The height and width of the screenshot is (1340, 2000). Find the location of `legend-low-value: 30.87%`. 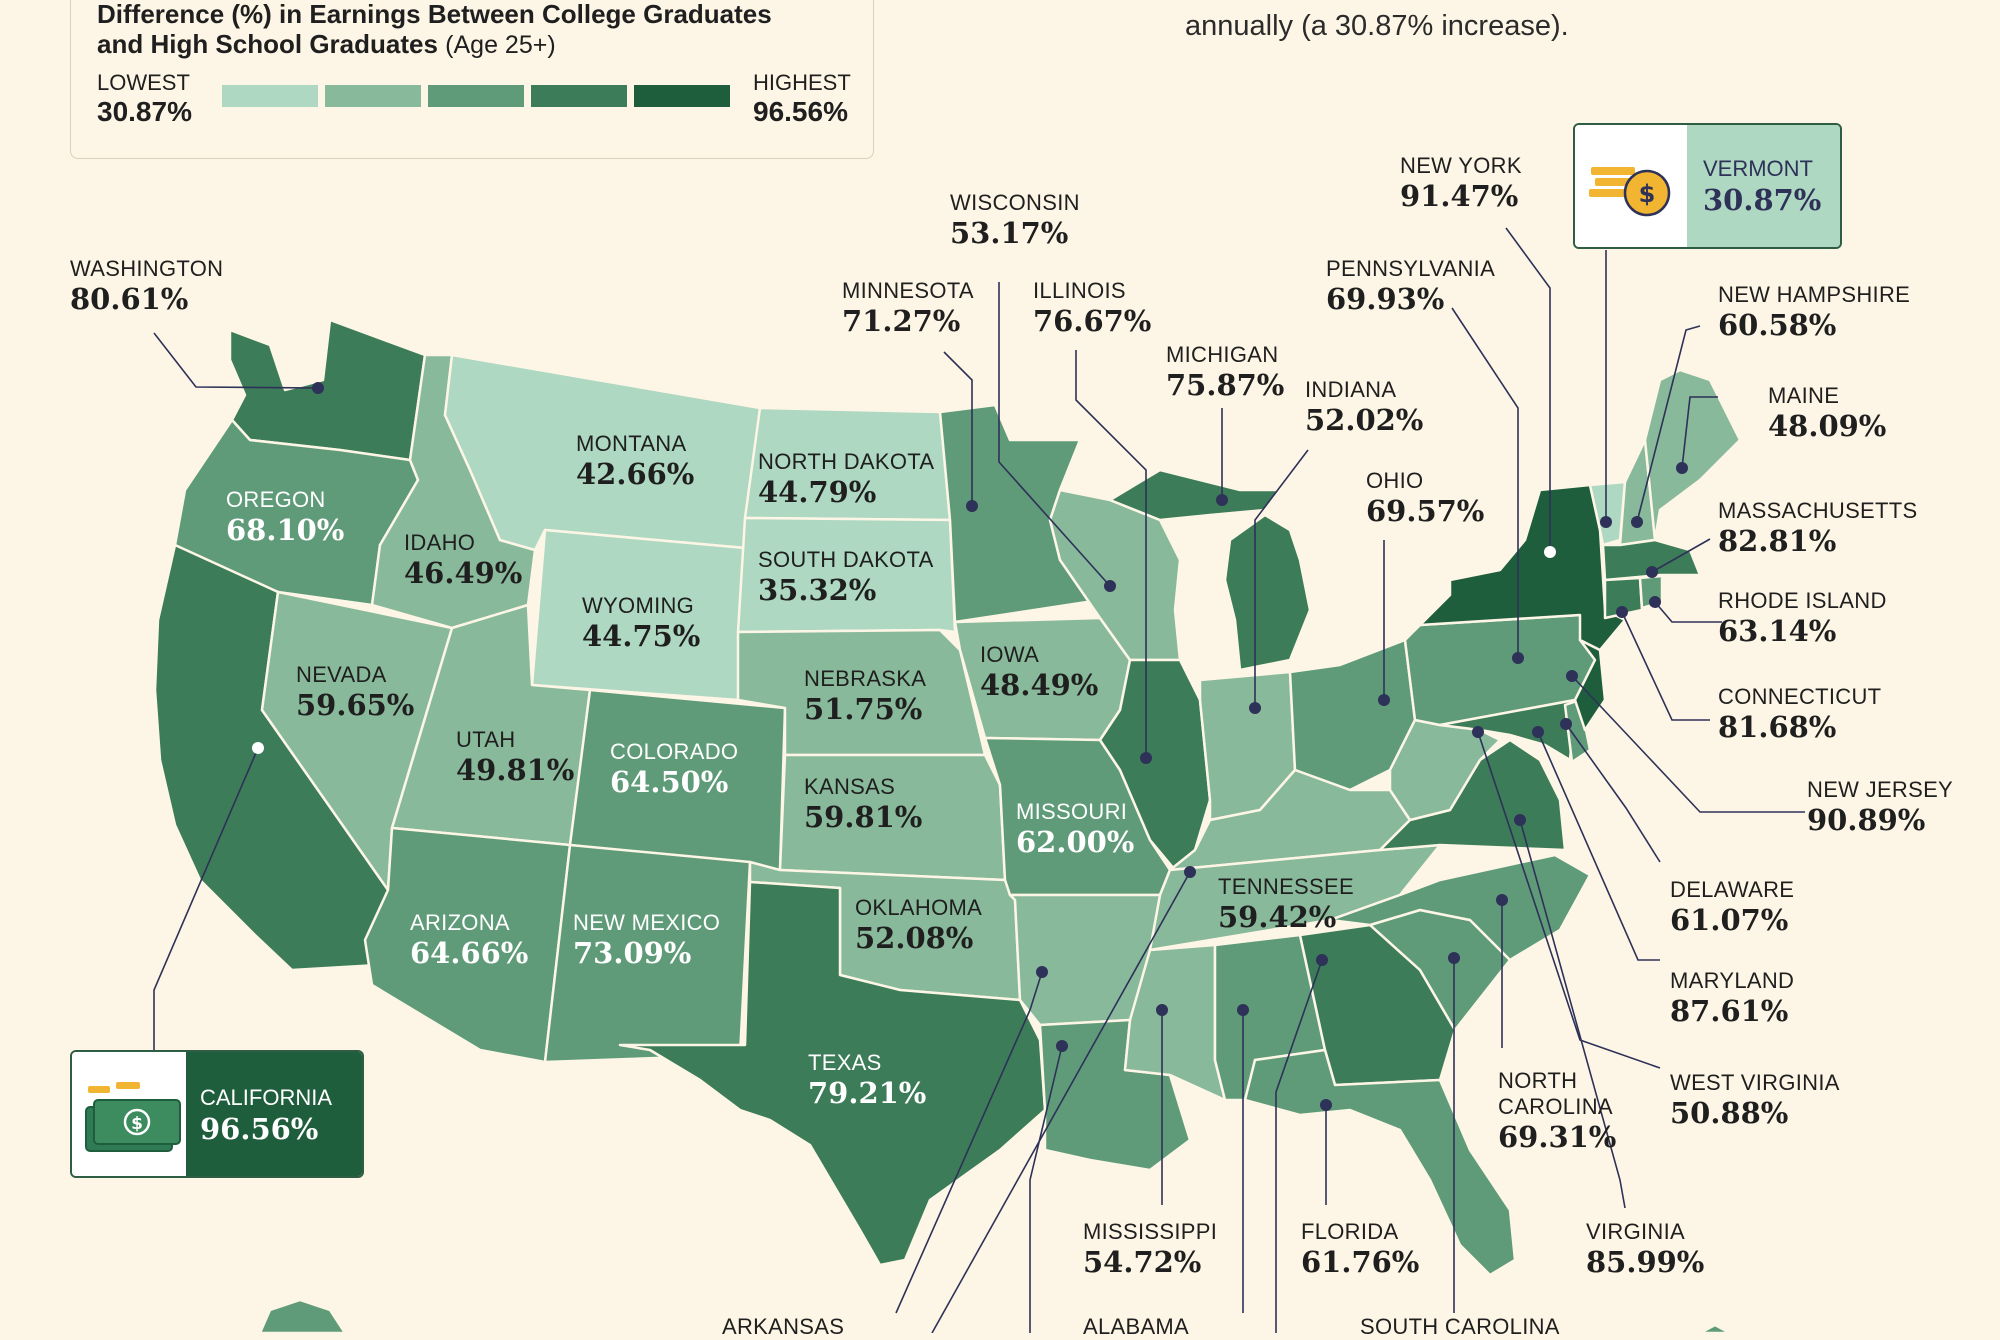

legend-low-value: 30.87% is located at coordinates (144, 111).